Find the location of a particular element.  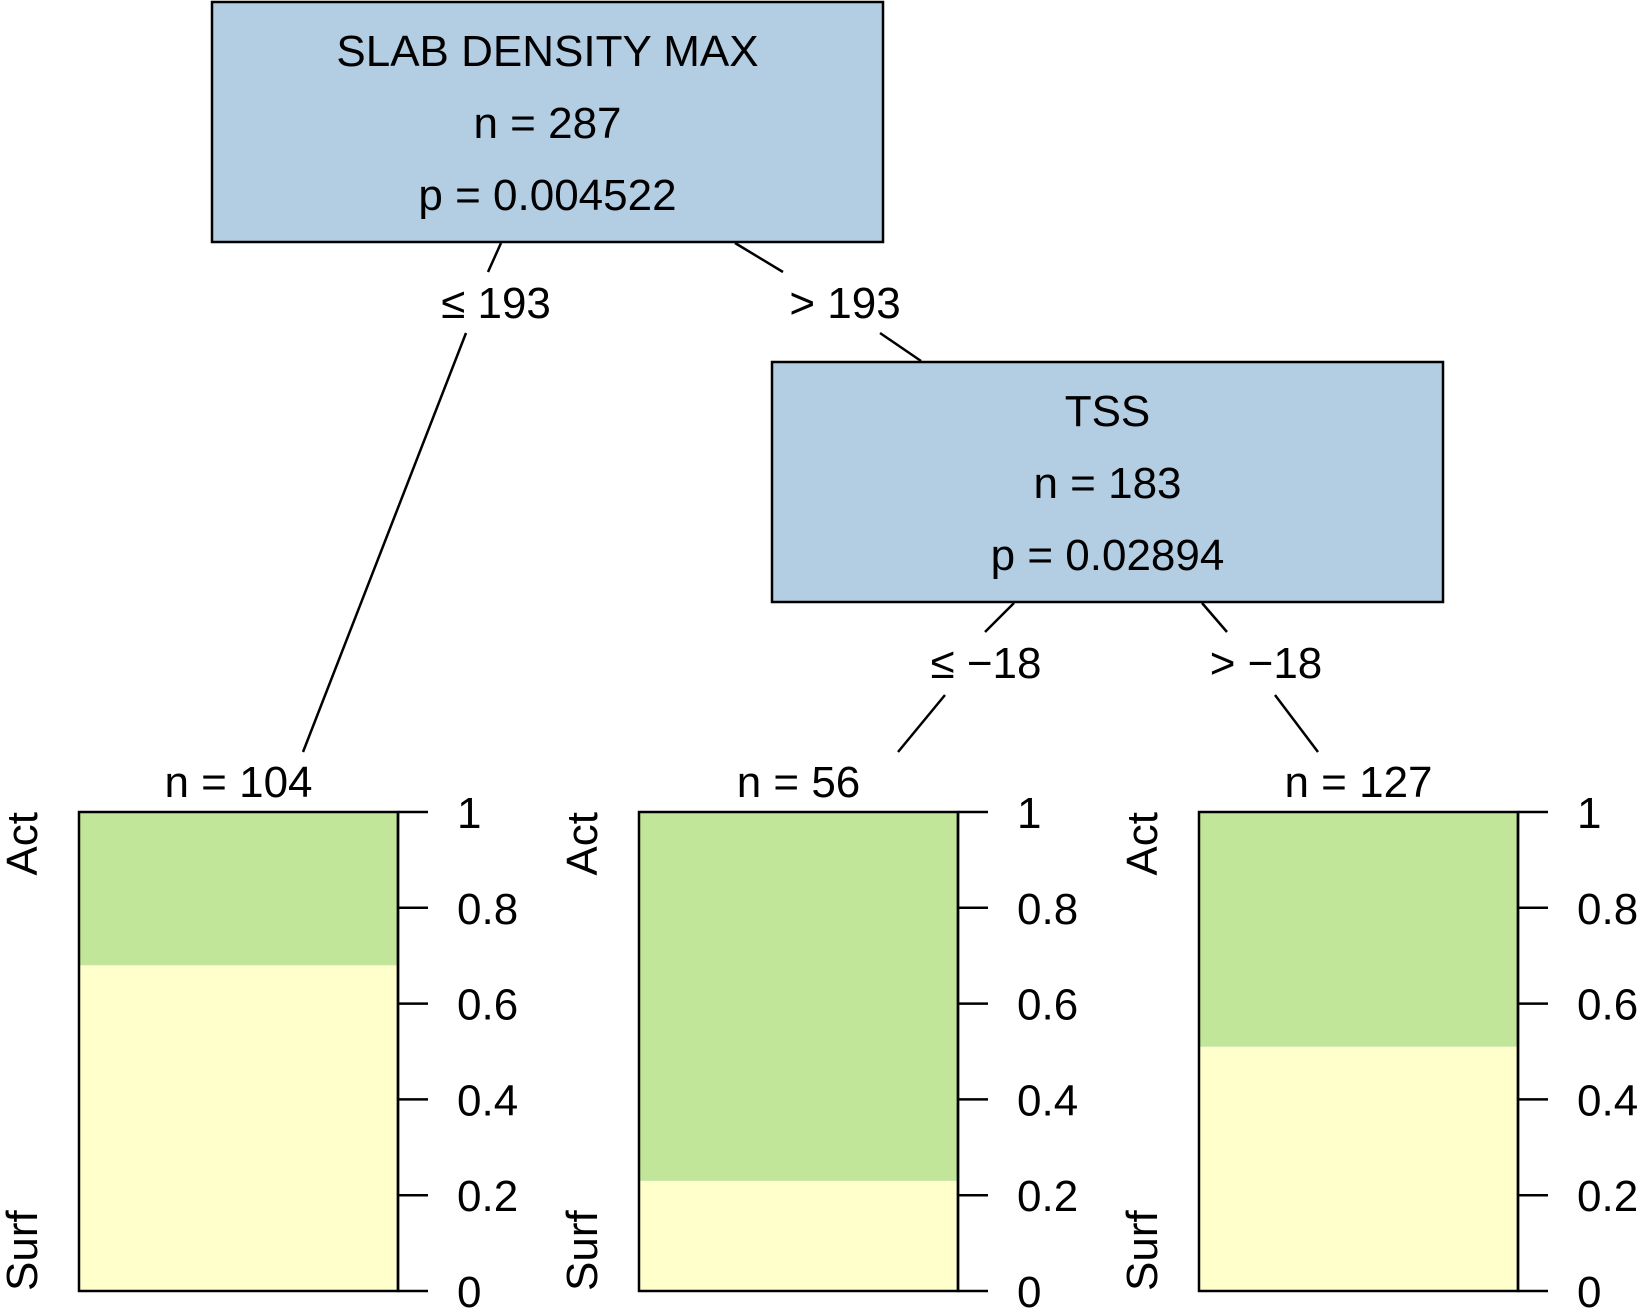

terminal-node-2: n = 56 0 0.2 0.4 0.6 0.8 1 Act Surf is located at coordinates (818, 1033).